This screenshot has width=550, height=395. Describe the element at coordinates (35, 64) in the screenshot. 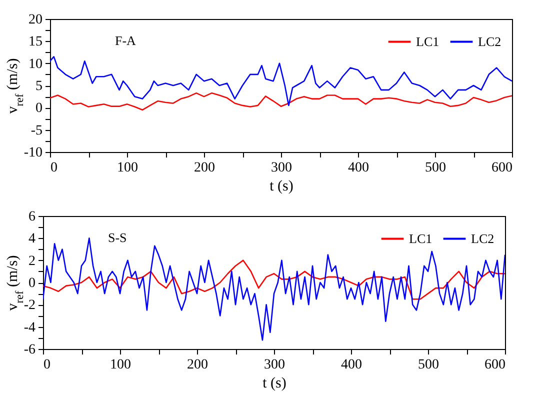

I see `y-tick-label: 10` at that location.